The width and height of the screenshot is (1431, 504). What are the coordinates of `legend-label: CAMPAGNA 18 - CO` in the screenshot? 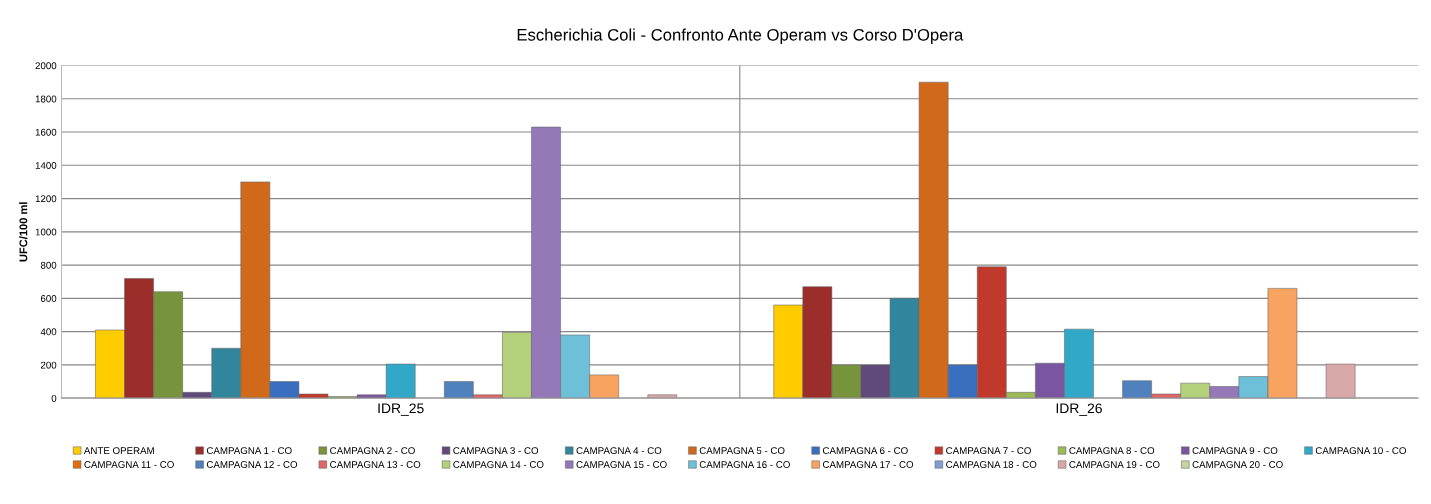 It's located at (991, 464).